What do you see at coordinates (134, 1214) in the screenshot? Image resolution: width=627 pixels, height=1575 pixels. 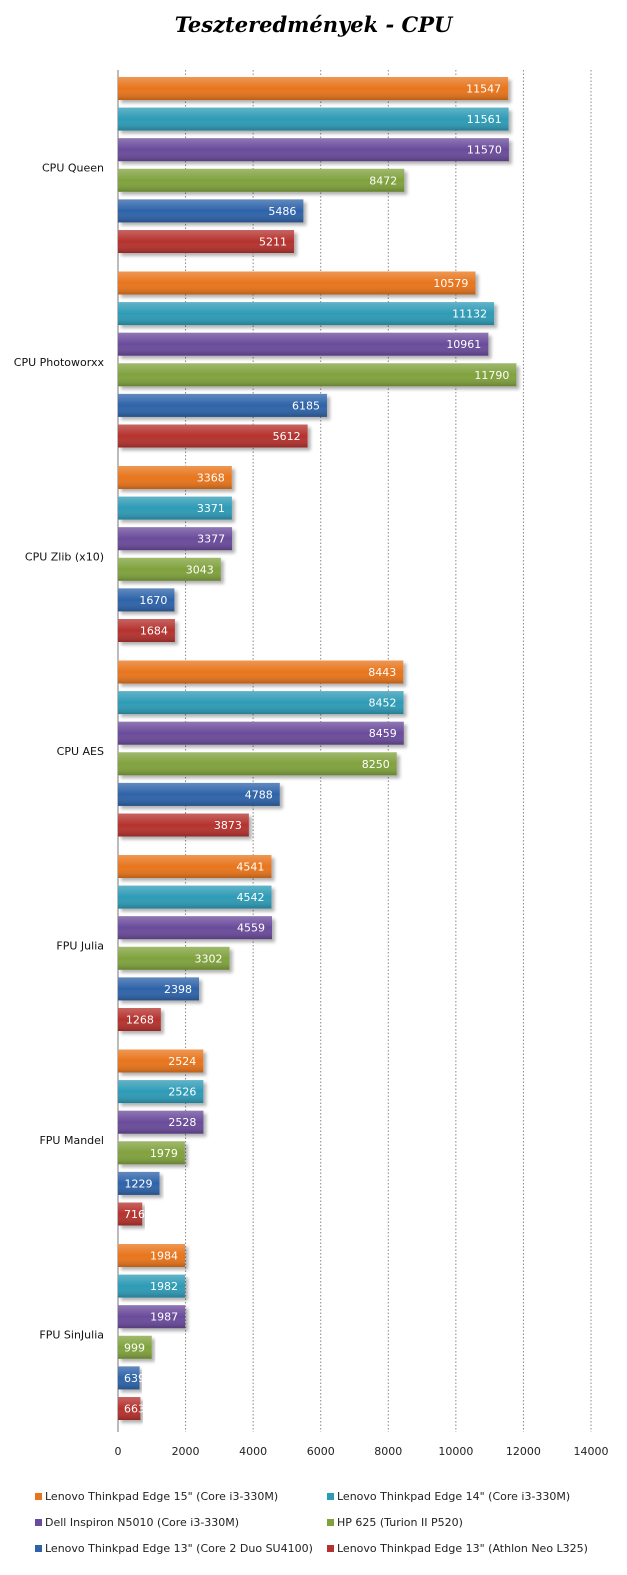 I see `data-label: 716` at bounding box center [134, 1214].